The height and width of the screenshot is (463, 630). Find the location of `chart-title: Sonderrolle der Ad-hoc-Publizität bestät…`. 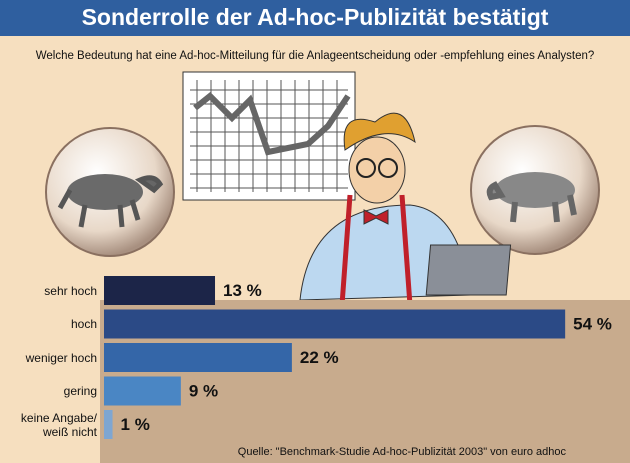

chart-title: Sonderrolle der Ad-hoc-Publizität bestät… is located at coordinates (315, 17).